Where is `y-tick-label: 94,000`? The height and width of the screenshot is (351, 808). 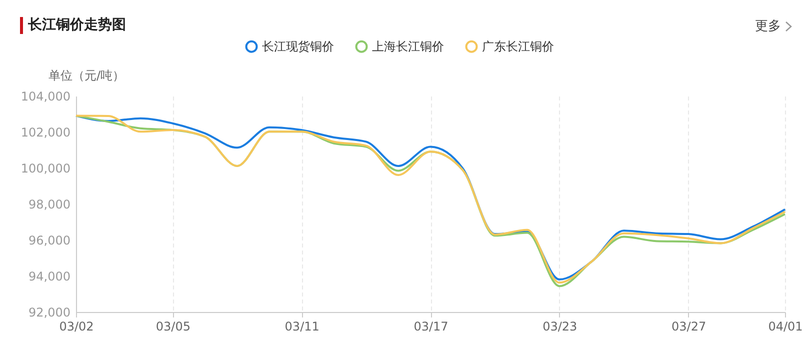
y-tick-label: 94,000 is located at coordinates (49, 277).